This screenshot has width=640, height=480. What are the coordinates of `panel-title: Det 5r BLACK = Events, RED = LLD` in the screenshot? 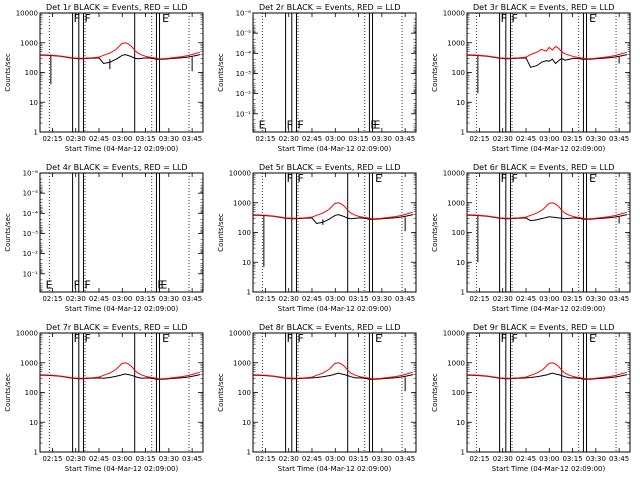 It's located at (330, 167).